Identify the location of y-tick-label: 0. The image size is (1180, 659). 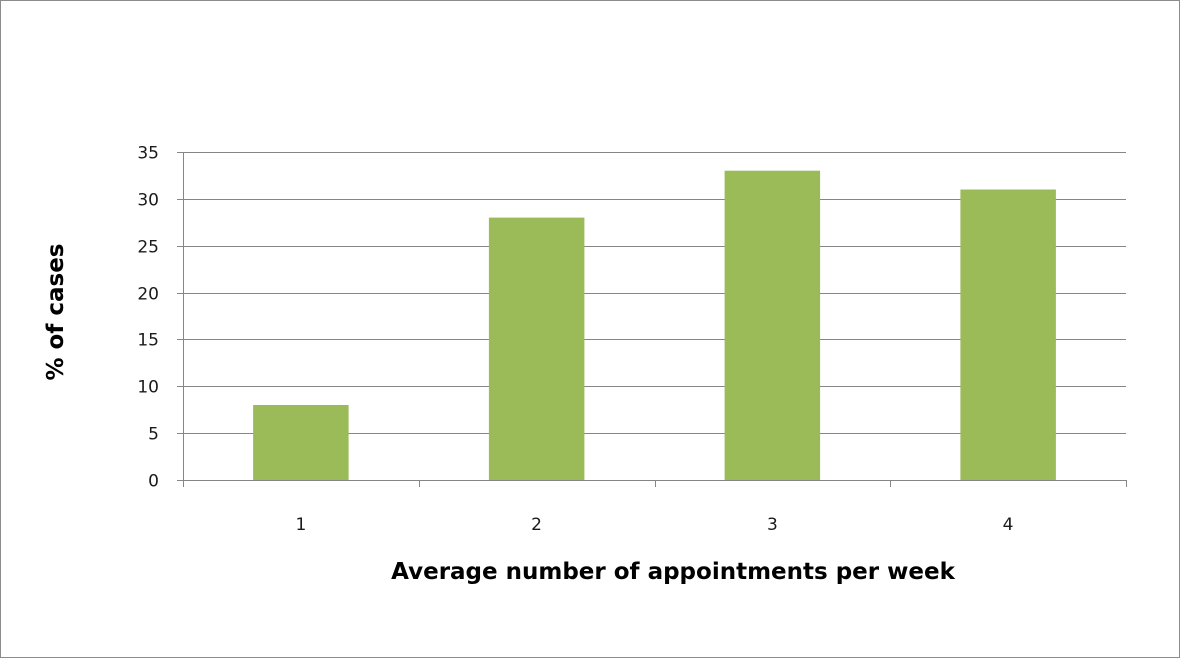
(153, 482).